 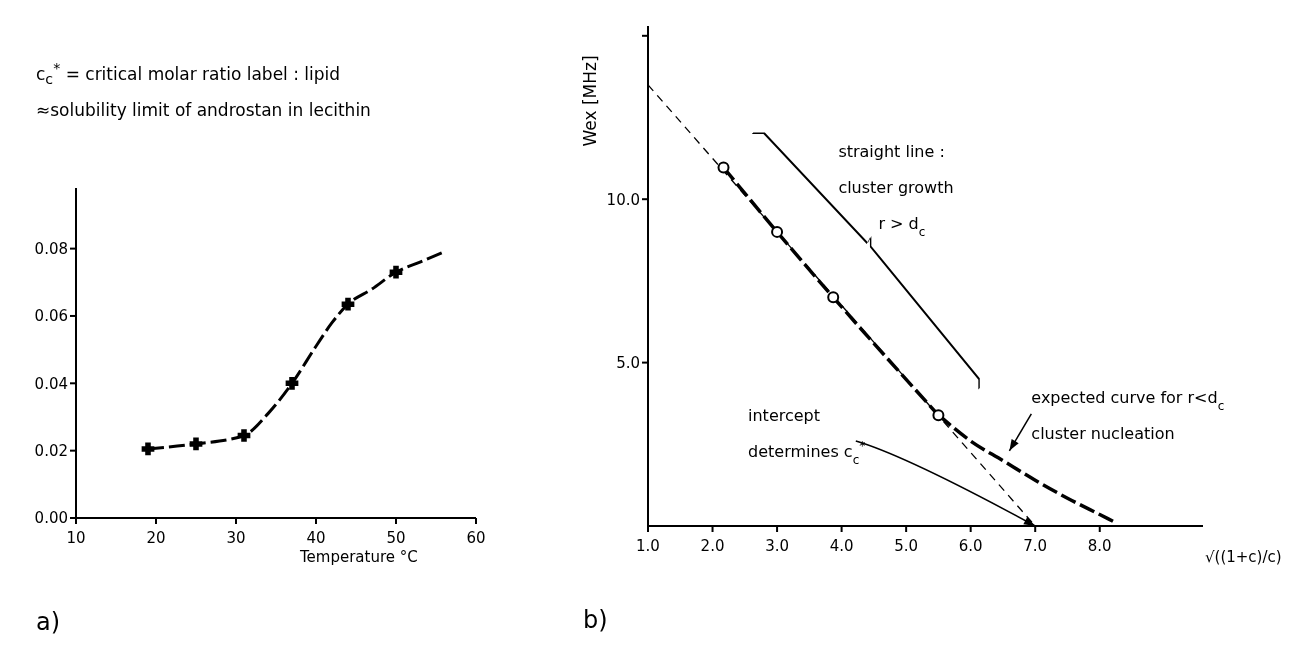 What do you see at coordinates (204, 91) in the screenshot?
I see `chart-title: c$_{c}$$^{*}$ = critical molar ratio label : lipid ≈solubility limit of androstan in lecithin` at bounding box center [204, 91].